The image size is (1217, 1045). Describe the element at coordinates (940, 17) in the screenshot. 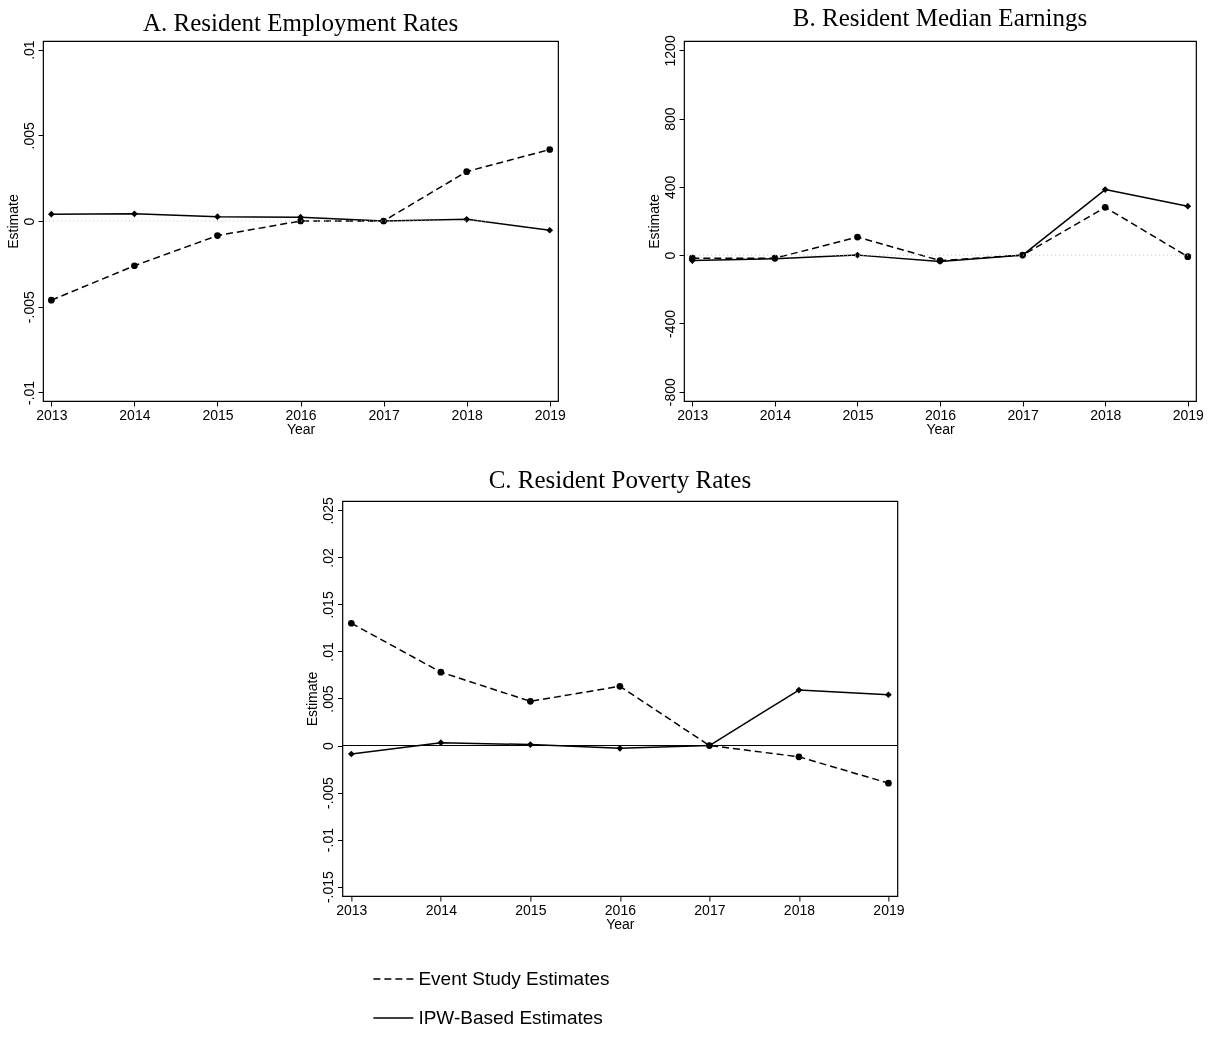

I see `chart-title: B. Resident Median Earnings` at that location.